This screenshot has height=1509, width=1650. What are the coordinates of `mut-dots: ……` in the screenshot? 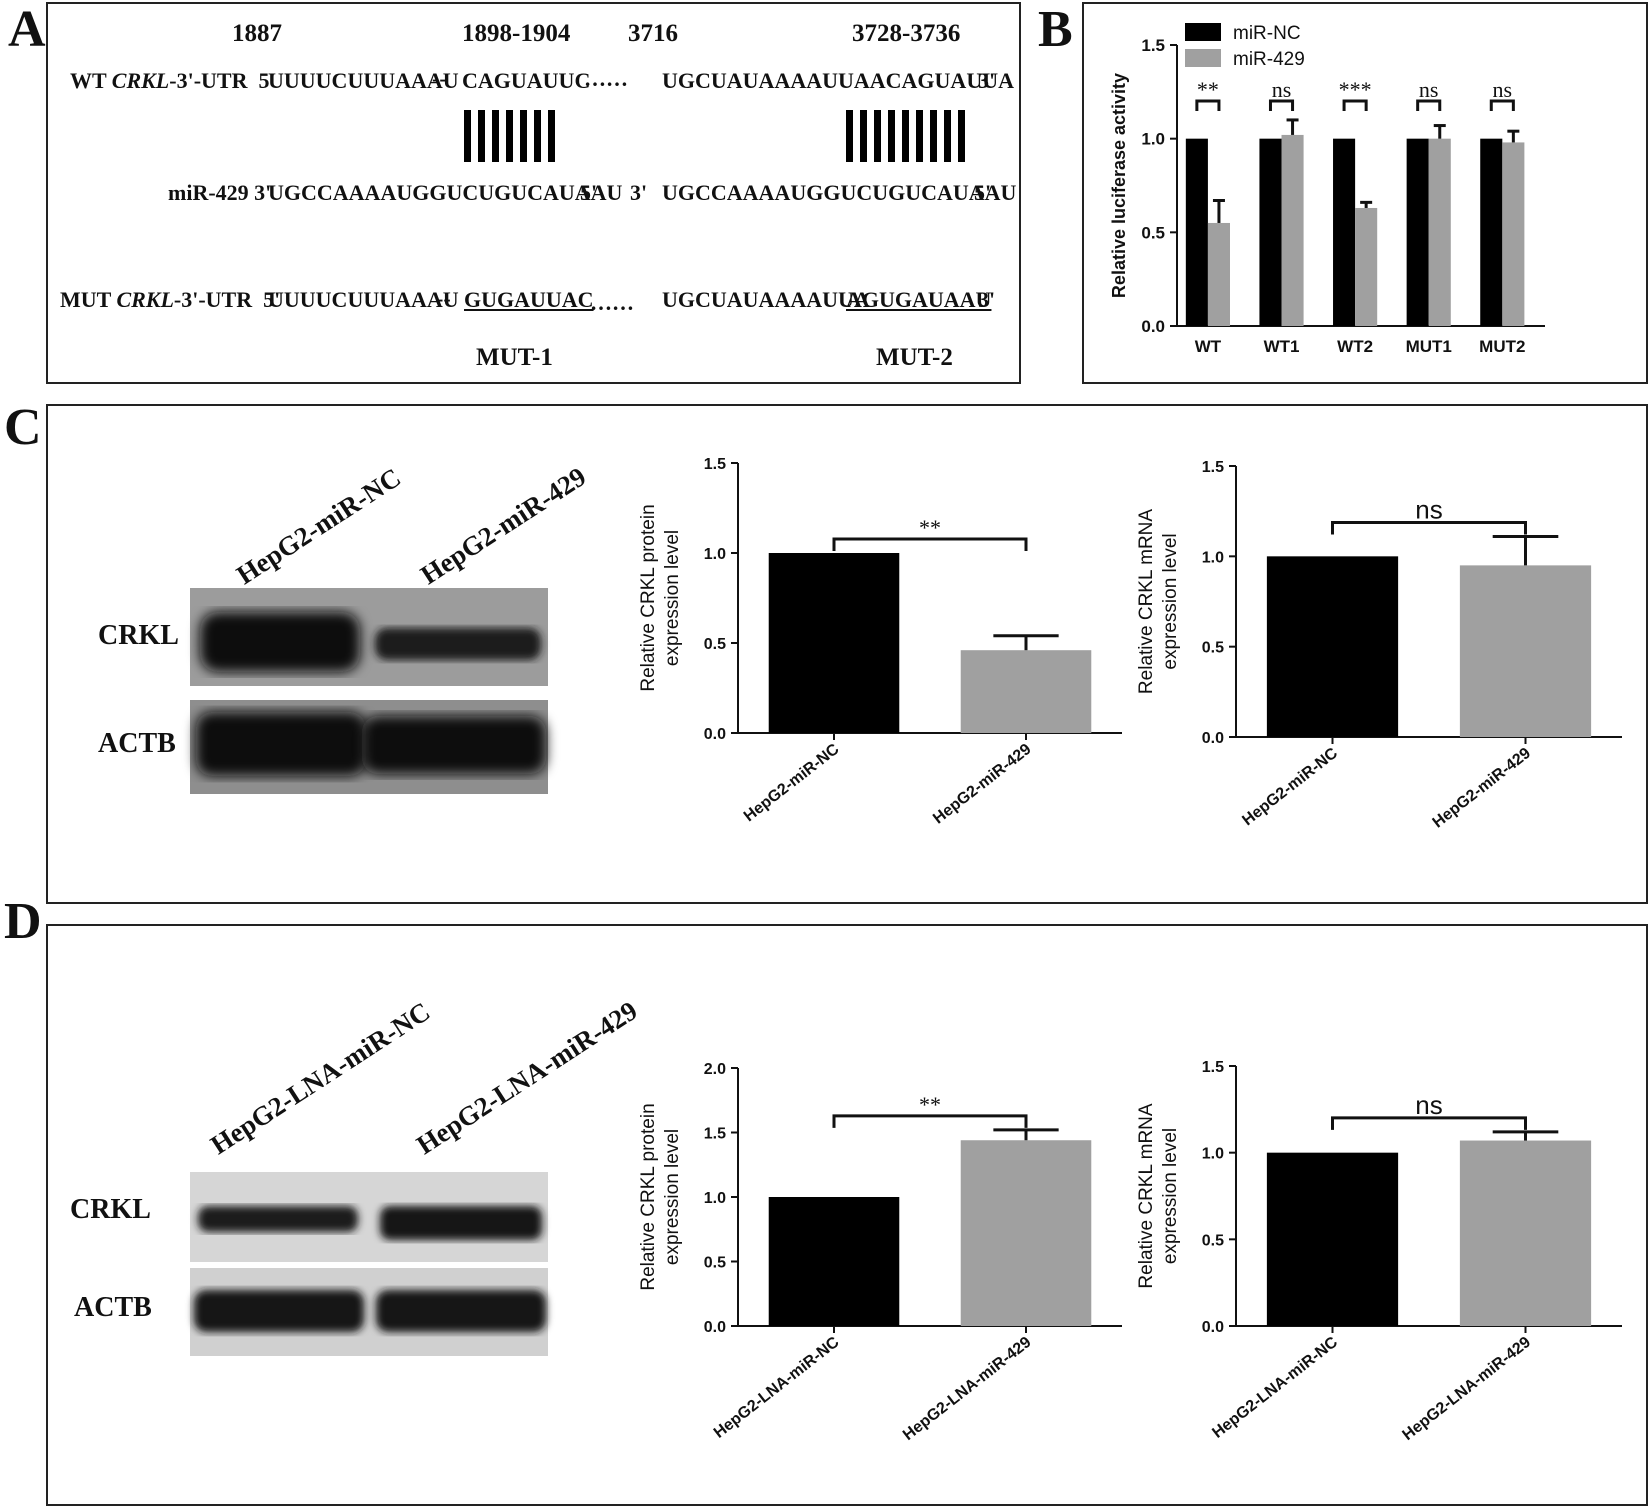 It's located at (612, 302).